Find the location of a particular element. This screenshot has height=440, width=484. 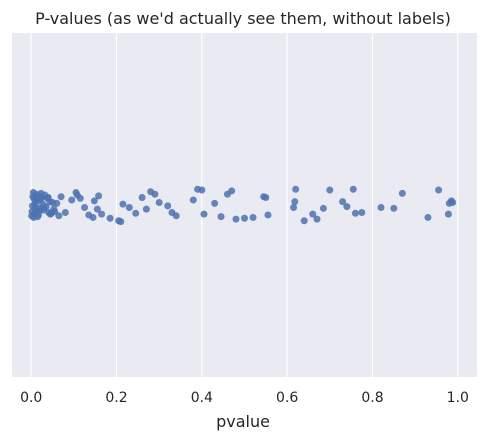

x-tick-label: 0.8 is located at coordinates (372, 398).